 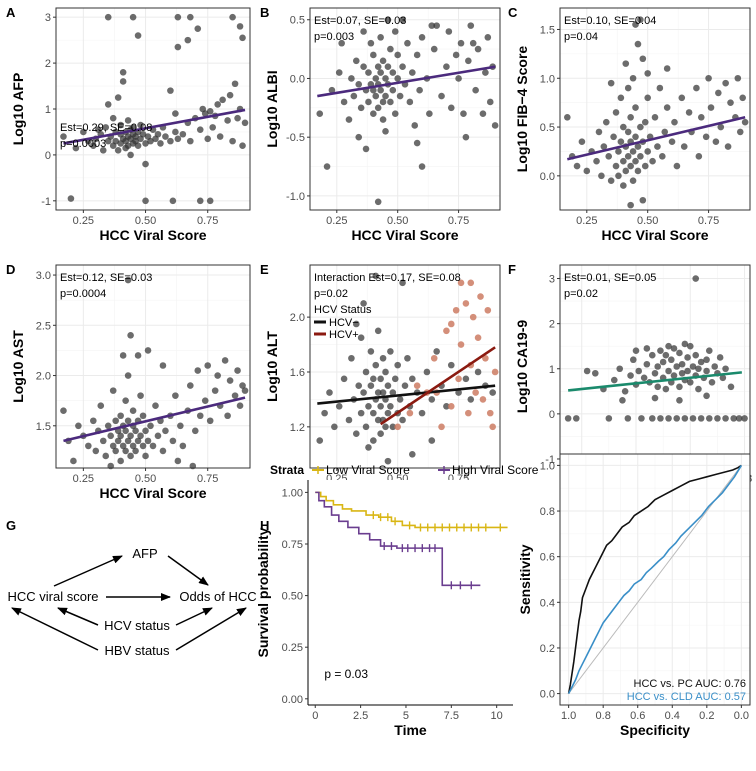 I want to click on y-tick-label: 0.4, so click(x=547, y=603).